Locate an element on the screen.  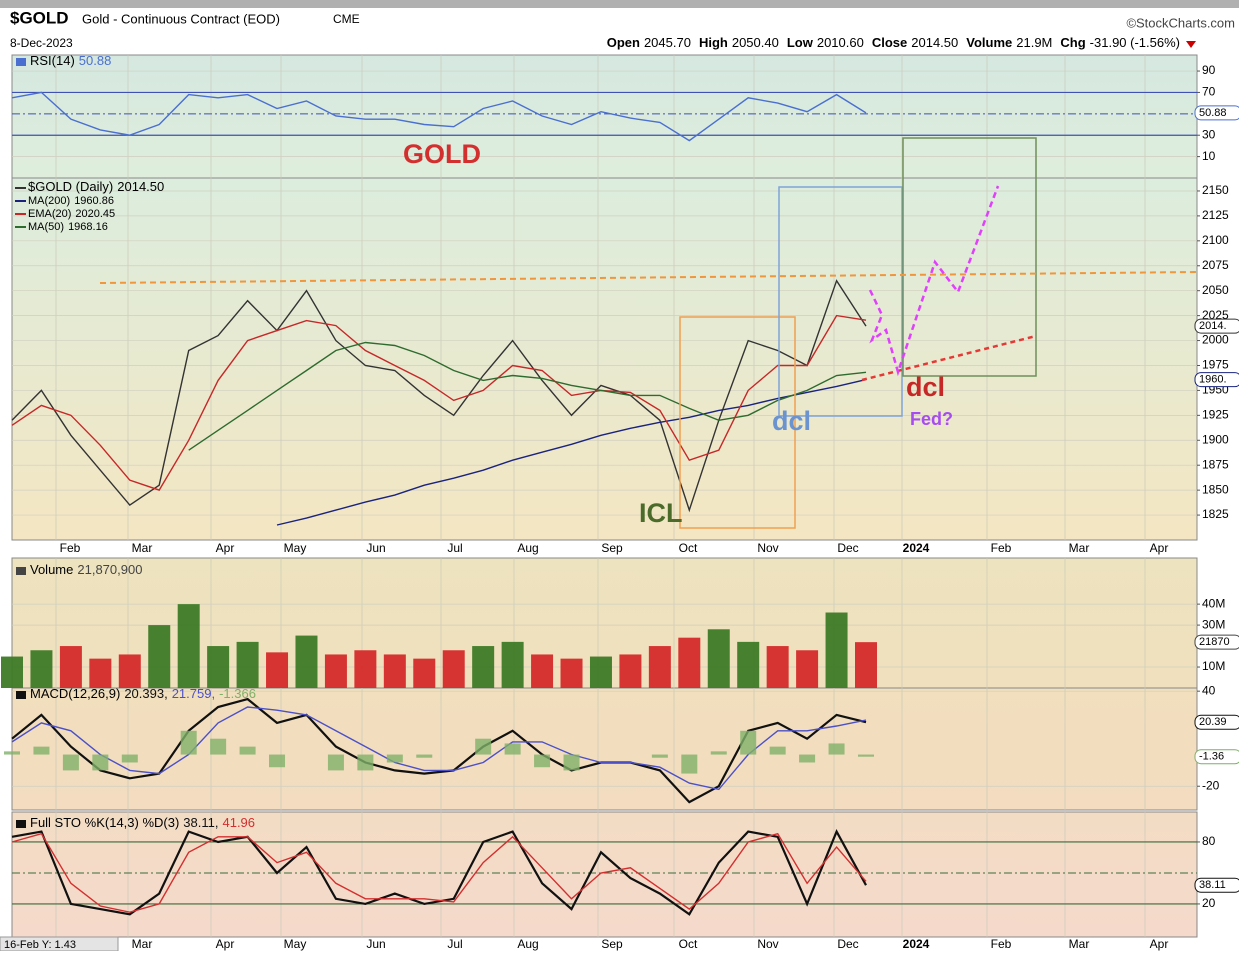
y-tick-label: 1900 is located at coordinates (1215, 439).